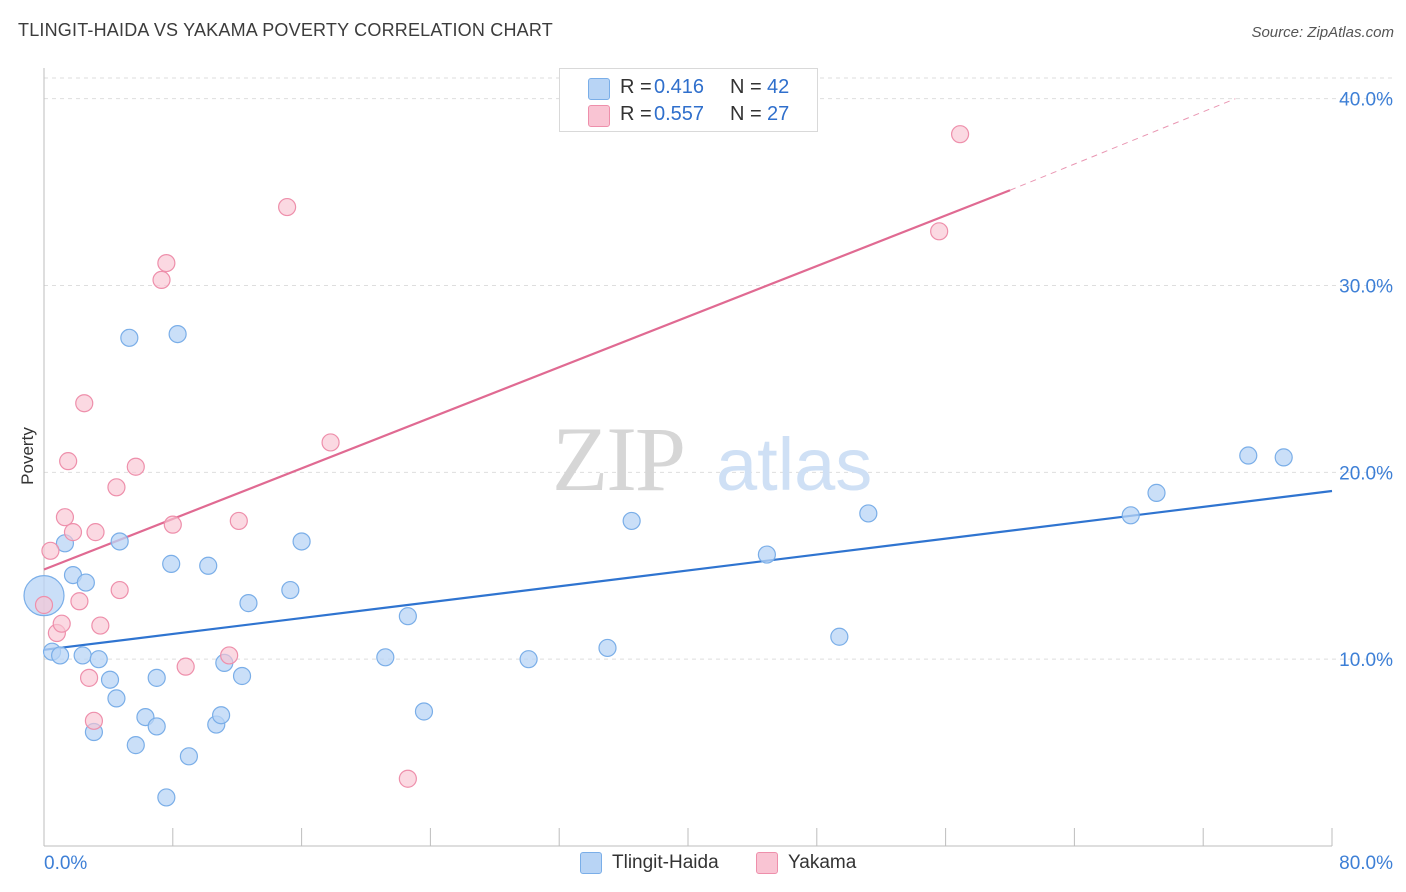  What do you see at coordinates (599, 116) in the screenshot?
I see `legend-swatch-pink` at bounding box center [599, 116].